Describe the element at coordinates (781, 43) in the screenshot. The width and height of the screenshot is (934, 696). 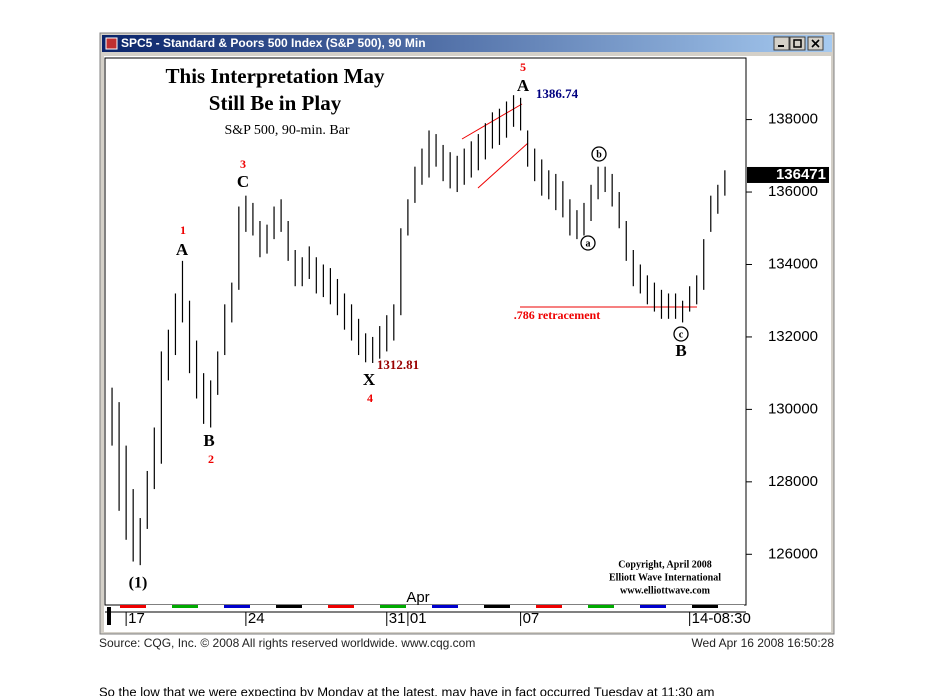
I see `minimize-button` at that location.